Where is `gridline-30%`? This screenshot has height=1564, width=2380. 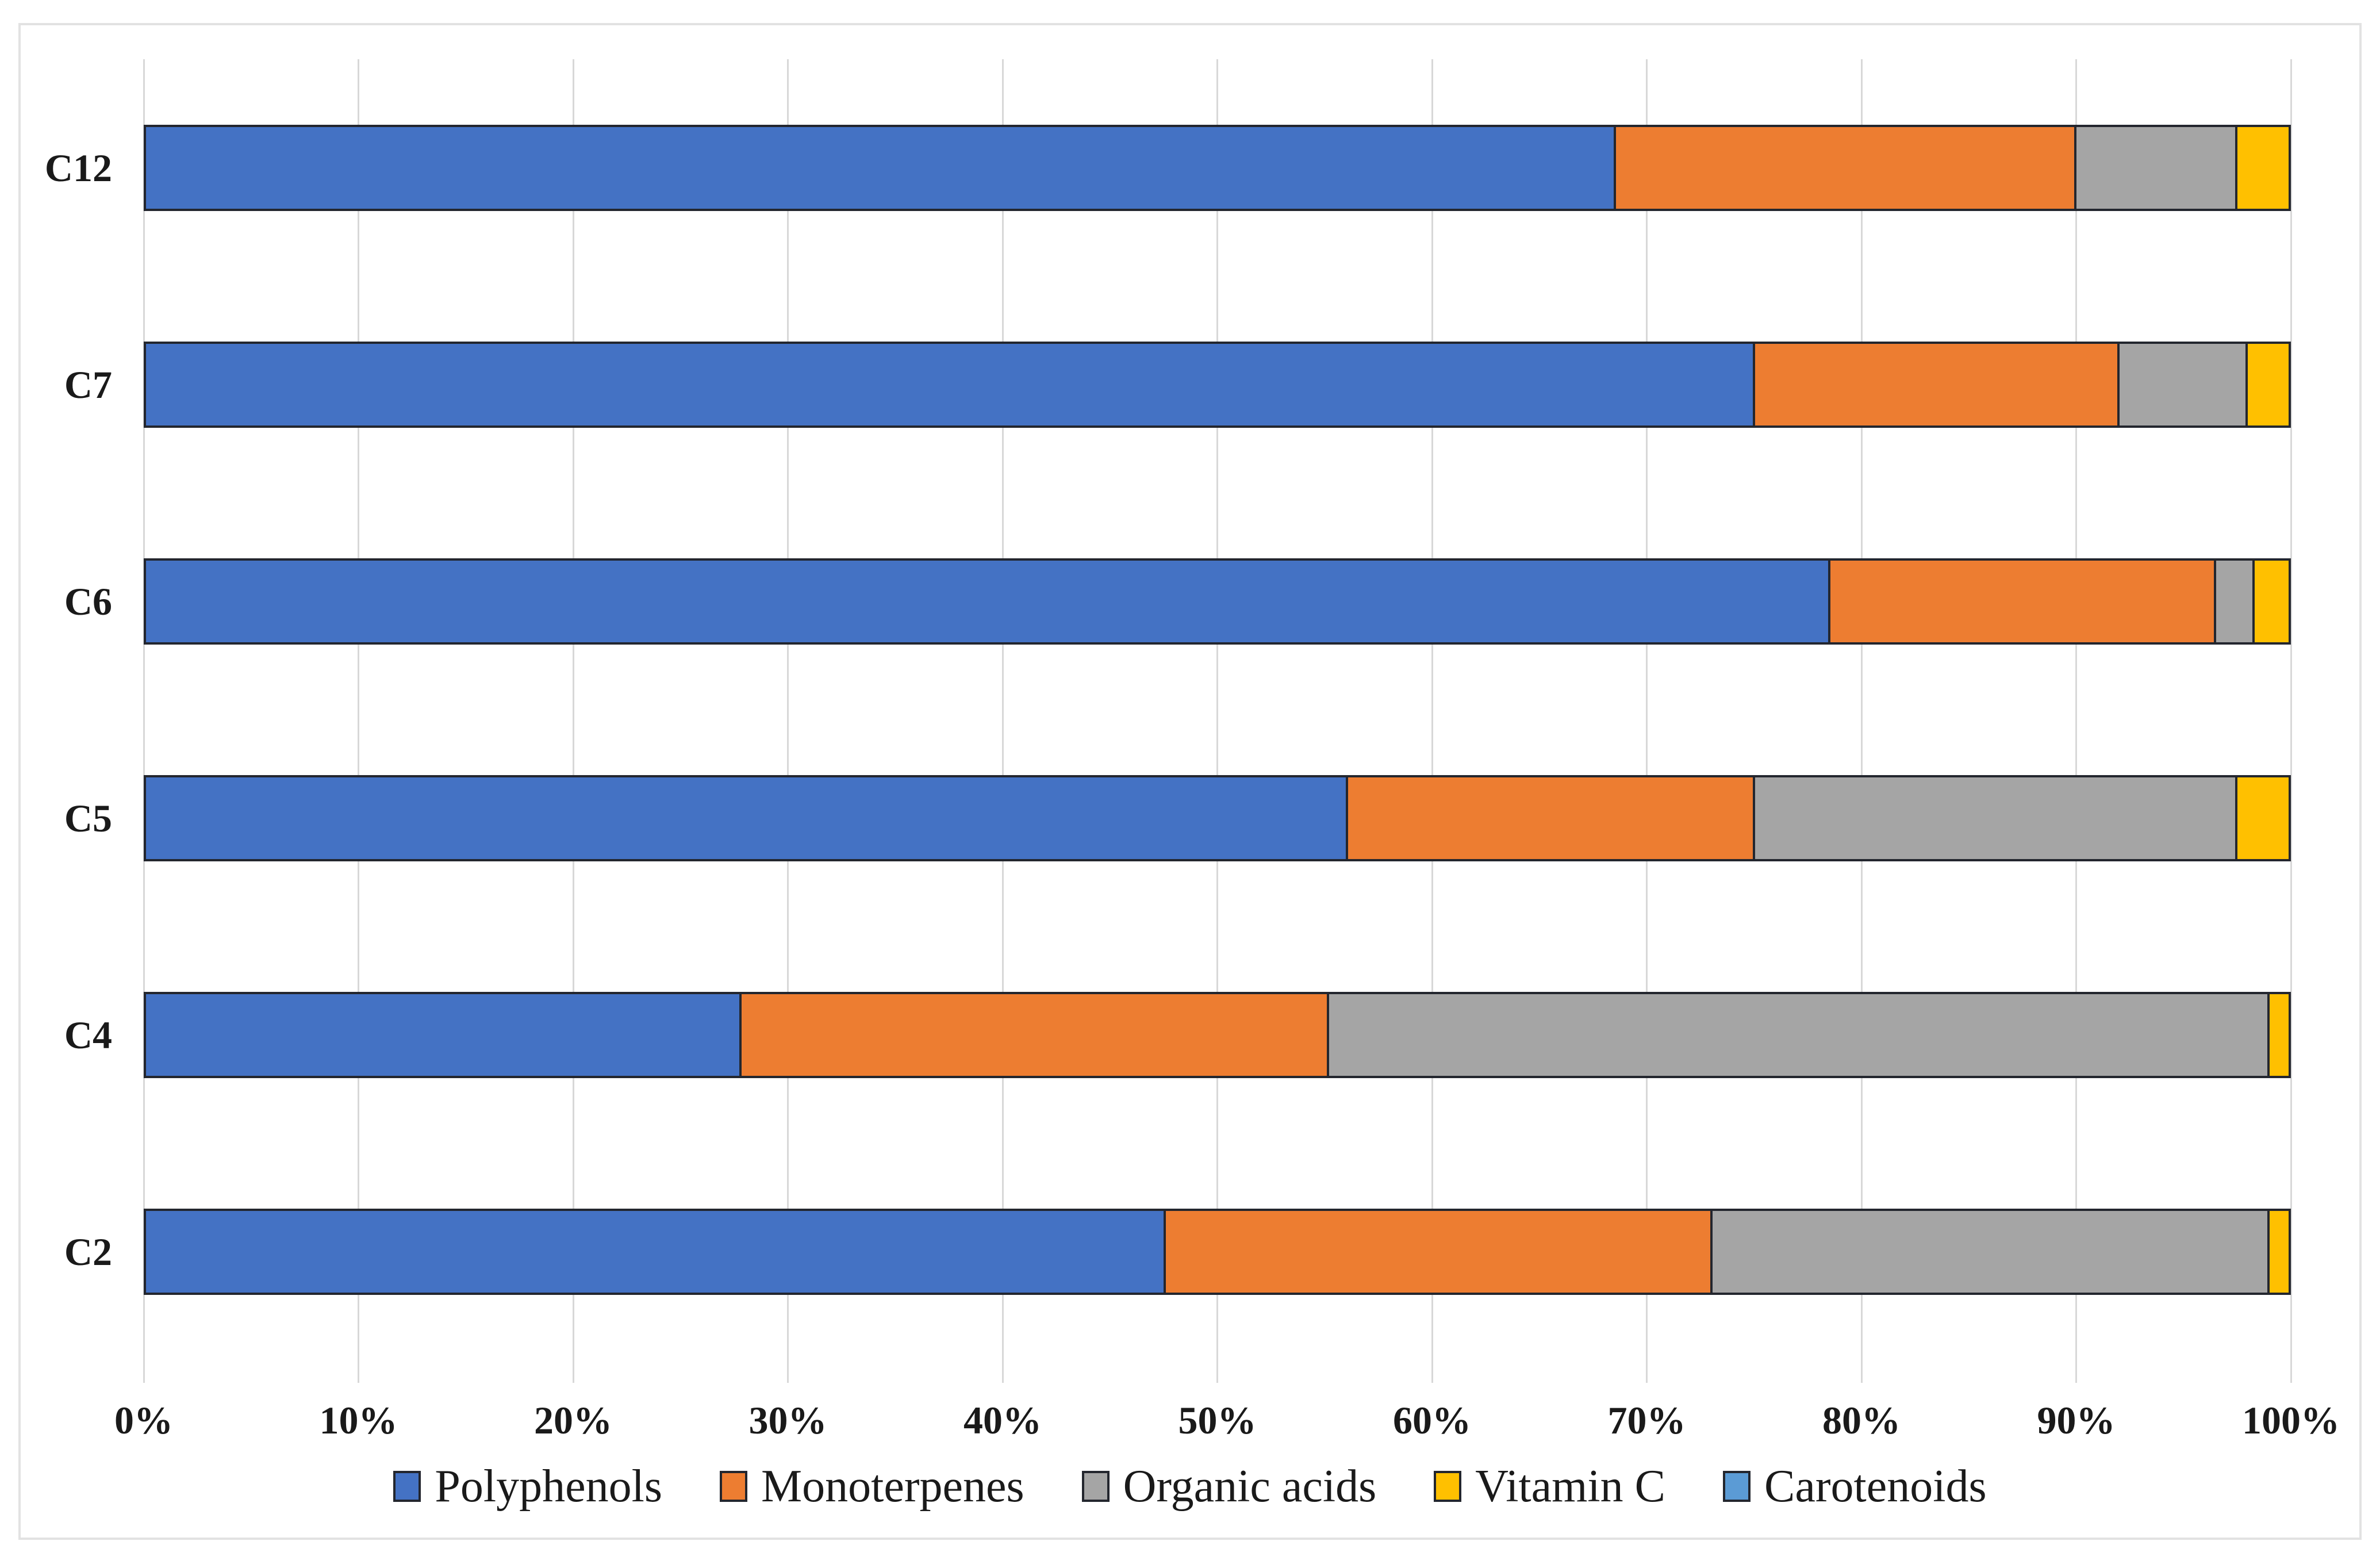 gridline-30% is located at coordinates (788, 721).